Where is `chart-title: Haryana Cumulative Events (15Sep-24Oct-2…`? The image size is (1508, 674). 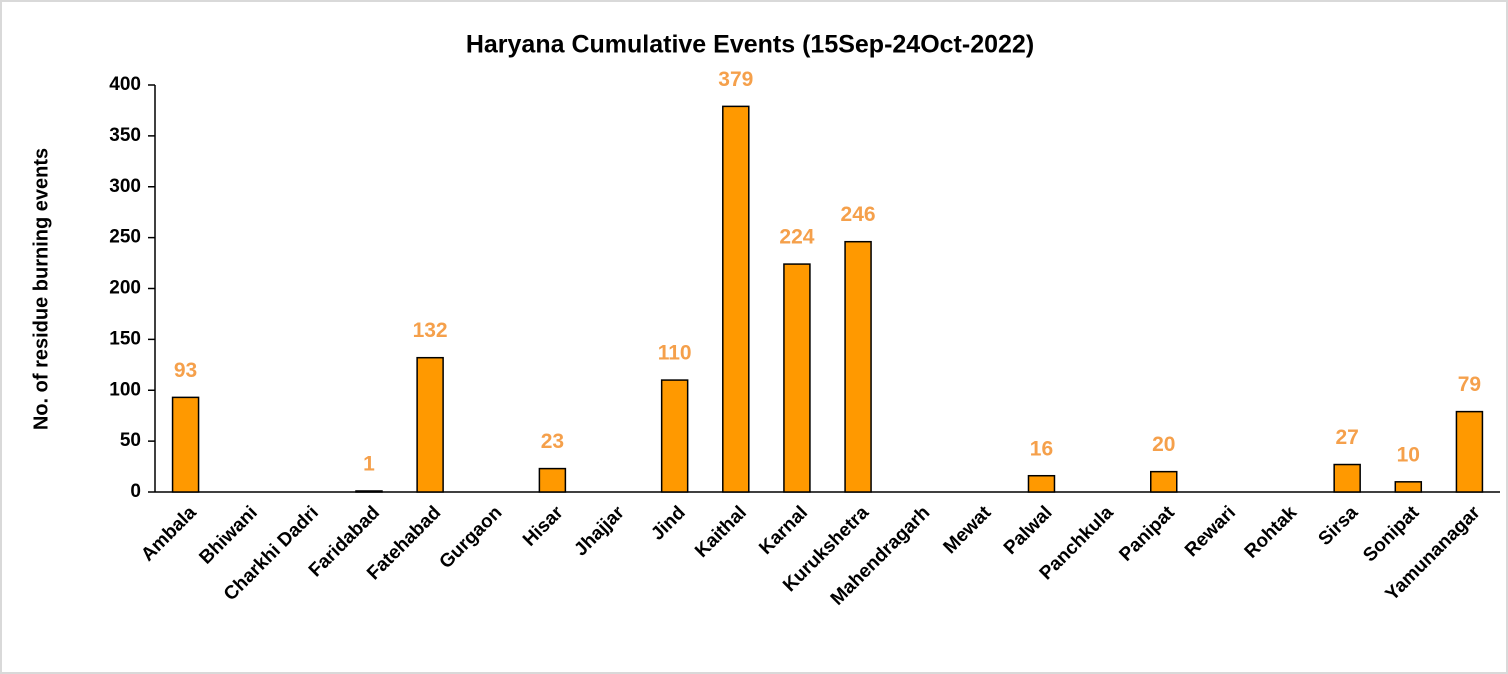 chart-title: Haryana Cumulative Events (15Sep-24Oct-2… is located at coordinates (750, 45).